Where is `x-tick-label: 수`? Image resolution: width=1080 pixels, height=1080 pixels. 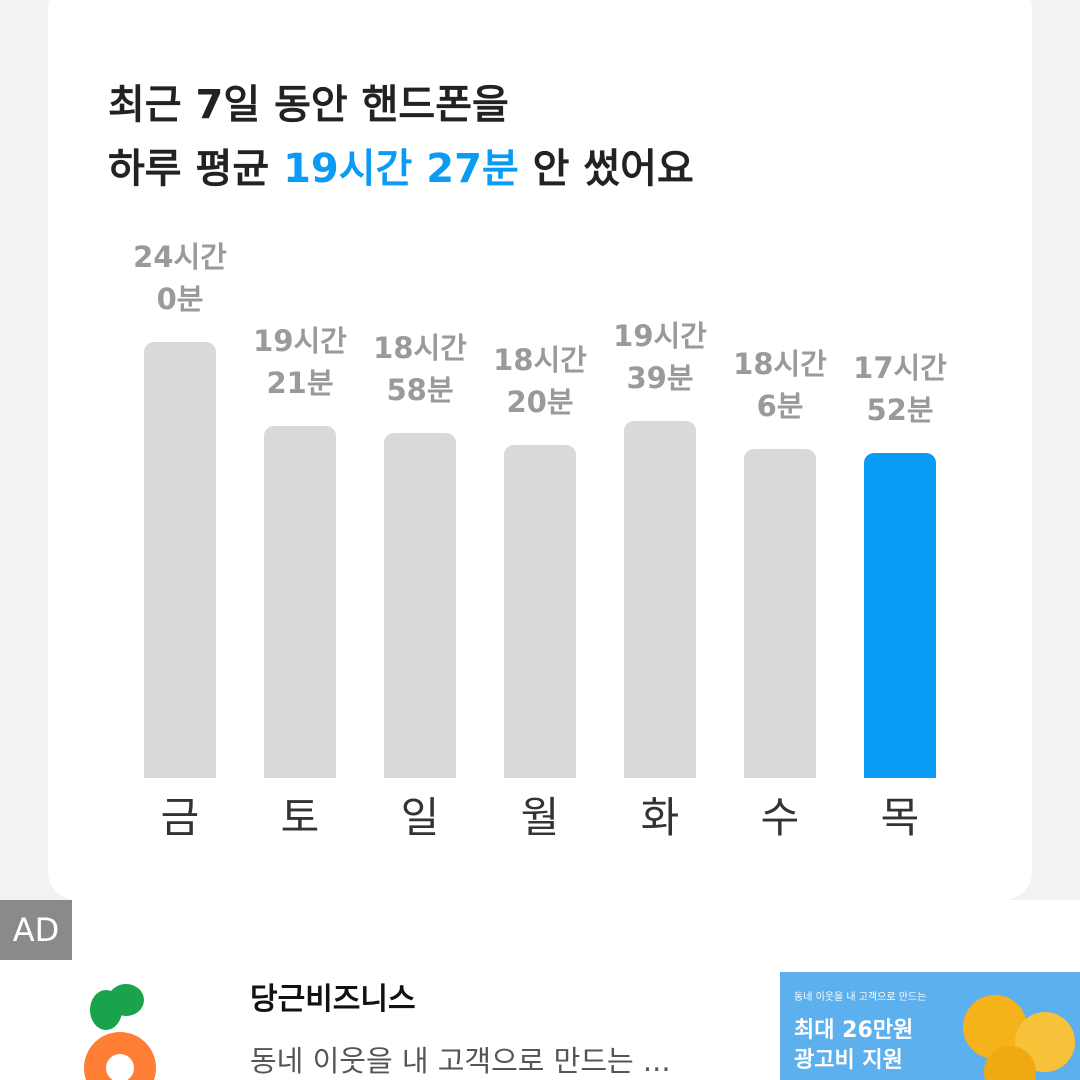
x-tick-label: 수 is located at coordinates (780, 817).